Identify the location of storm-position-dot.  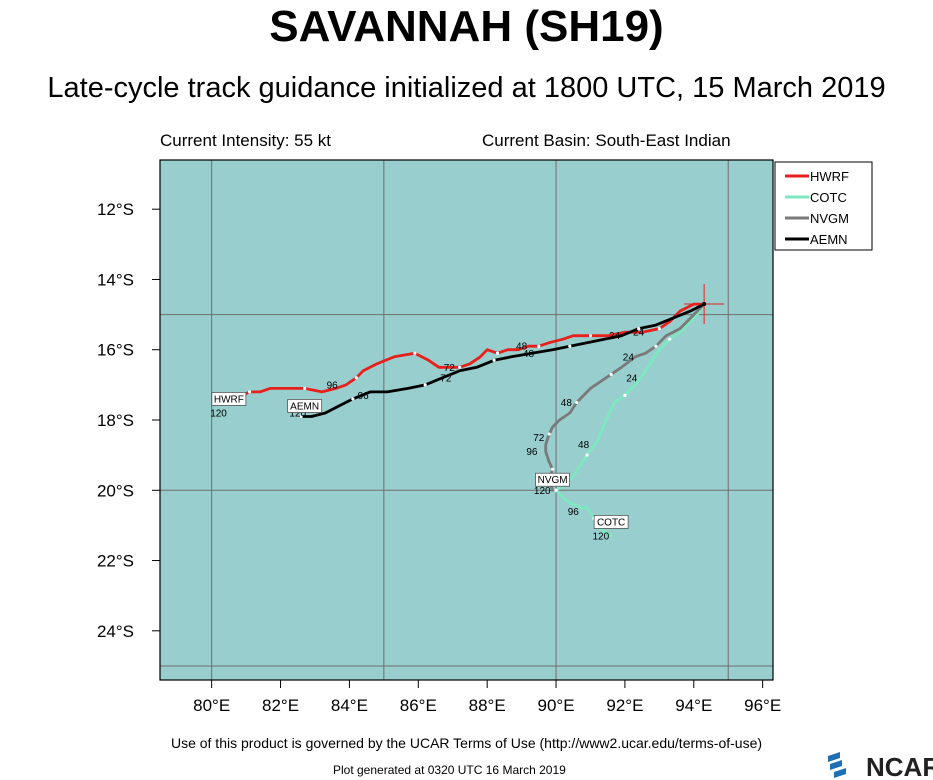
(704, 304).